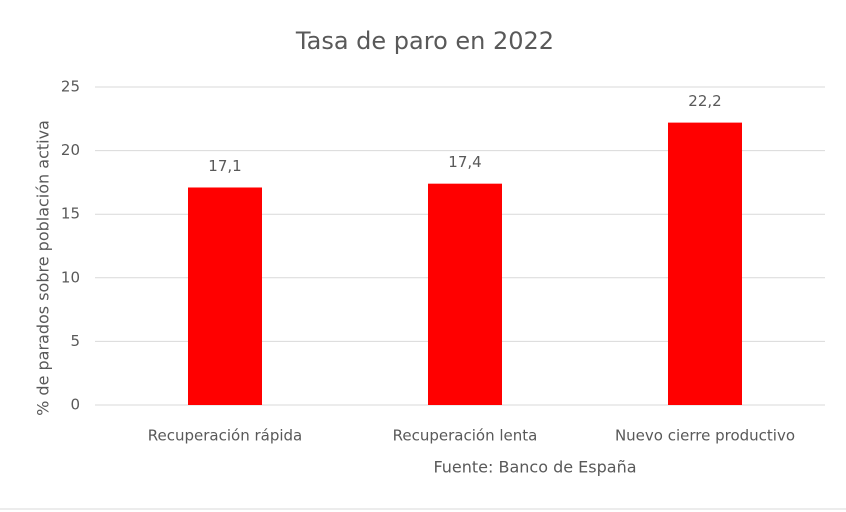 This screenshot has width=846, height=512. I want to click on y-tick-label: 25, so click(70, 87).